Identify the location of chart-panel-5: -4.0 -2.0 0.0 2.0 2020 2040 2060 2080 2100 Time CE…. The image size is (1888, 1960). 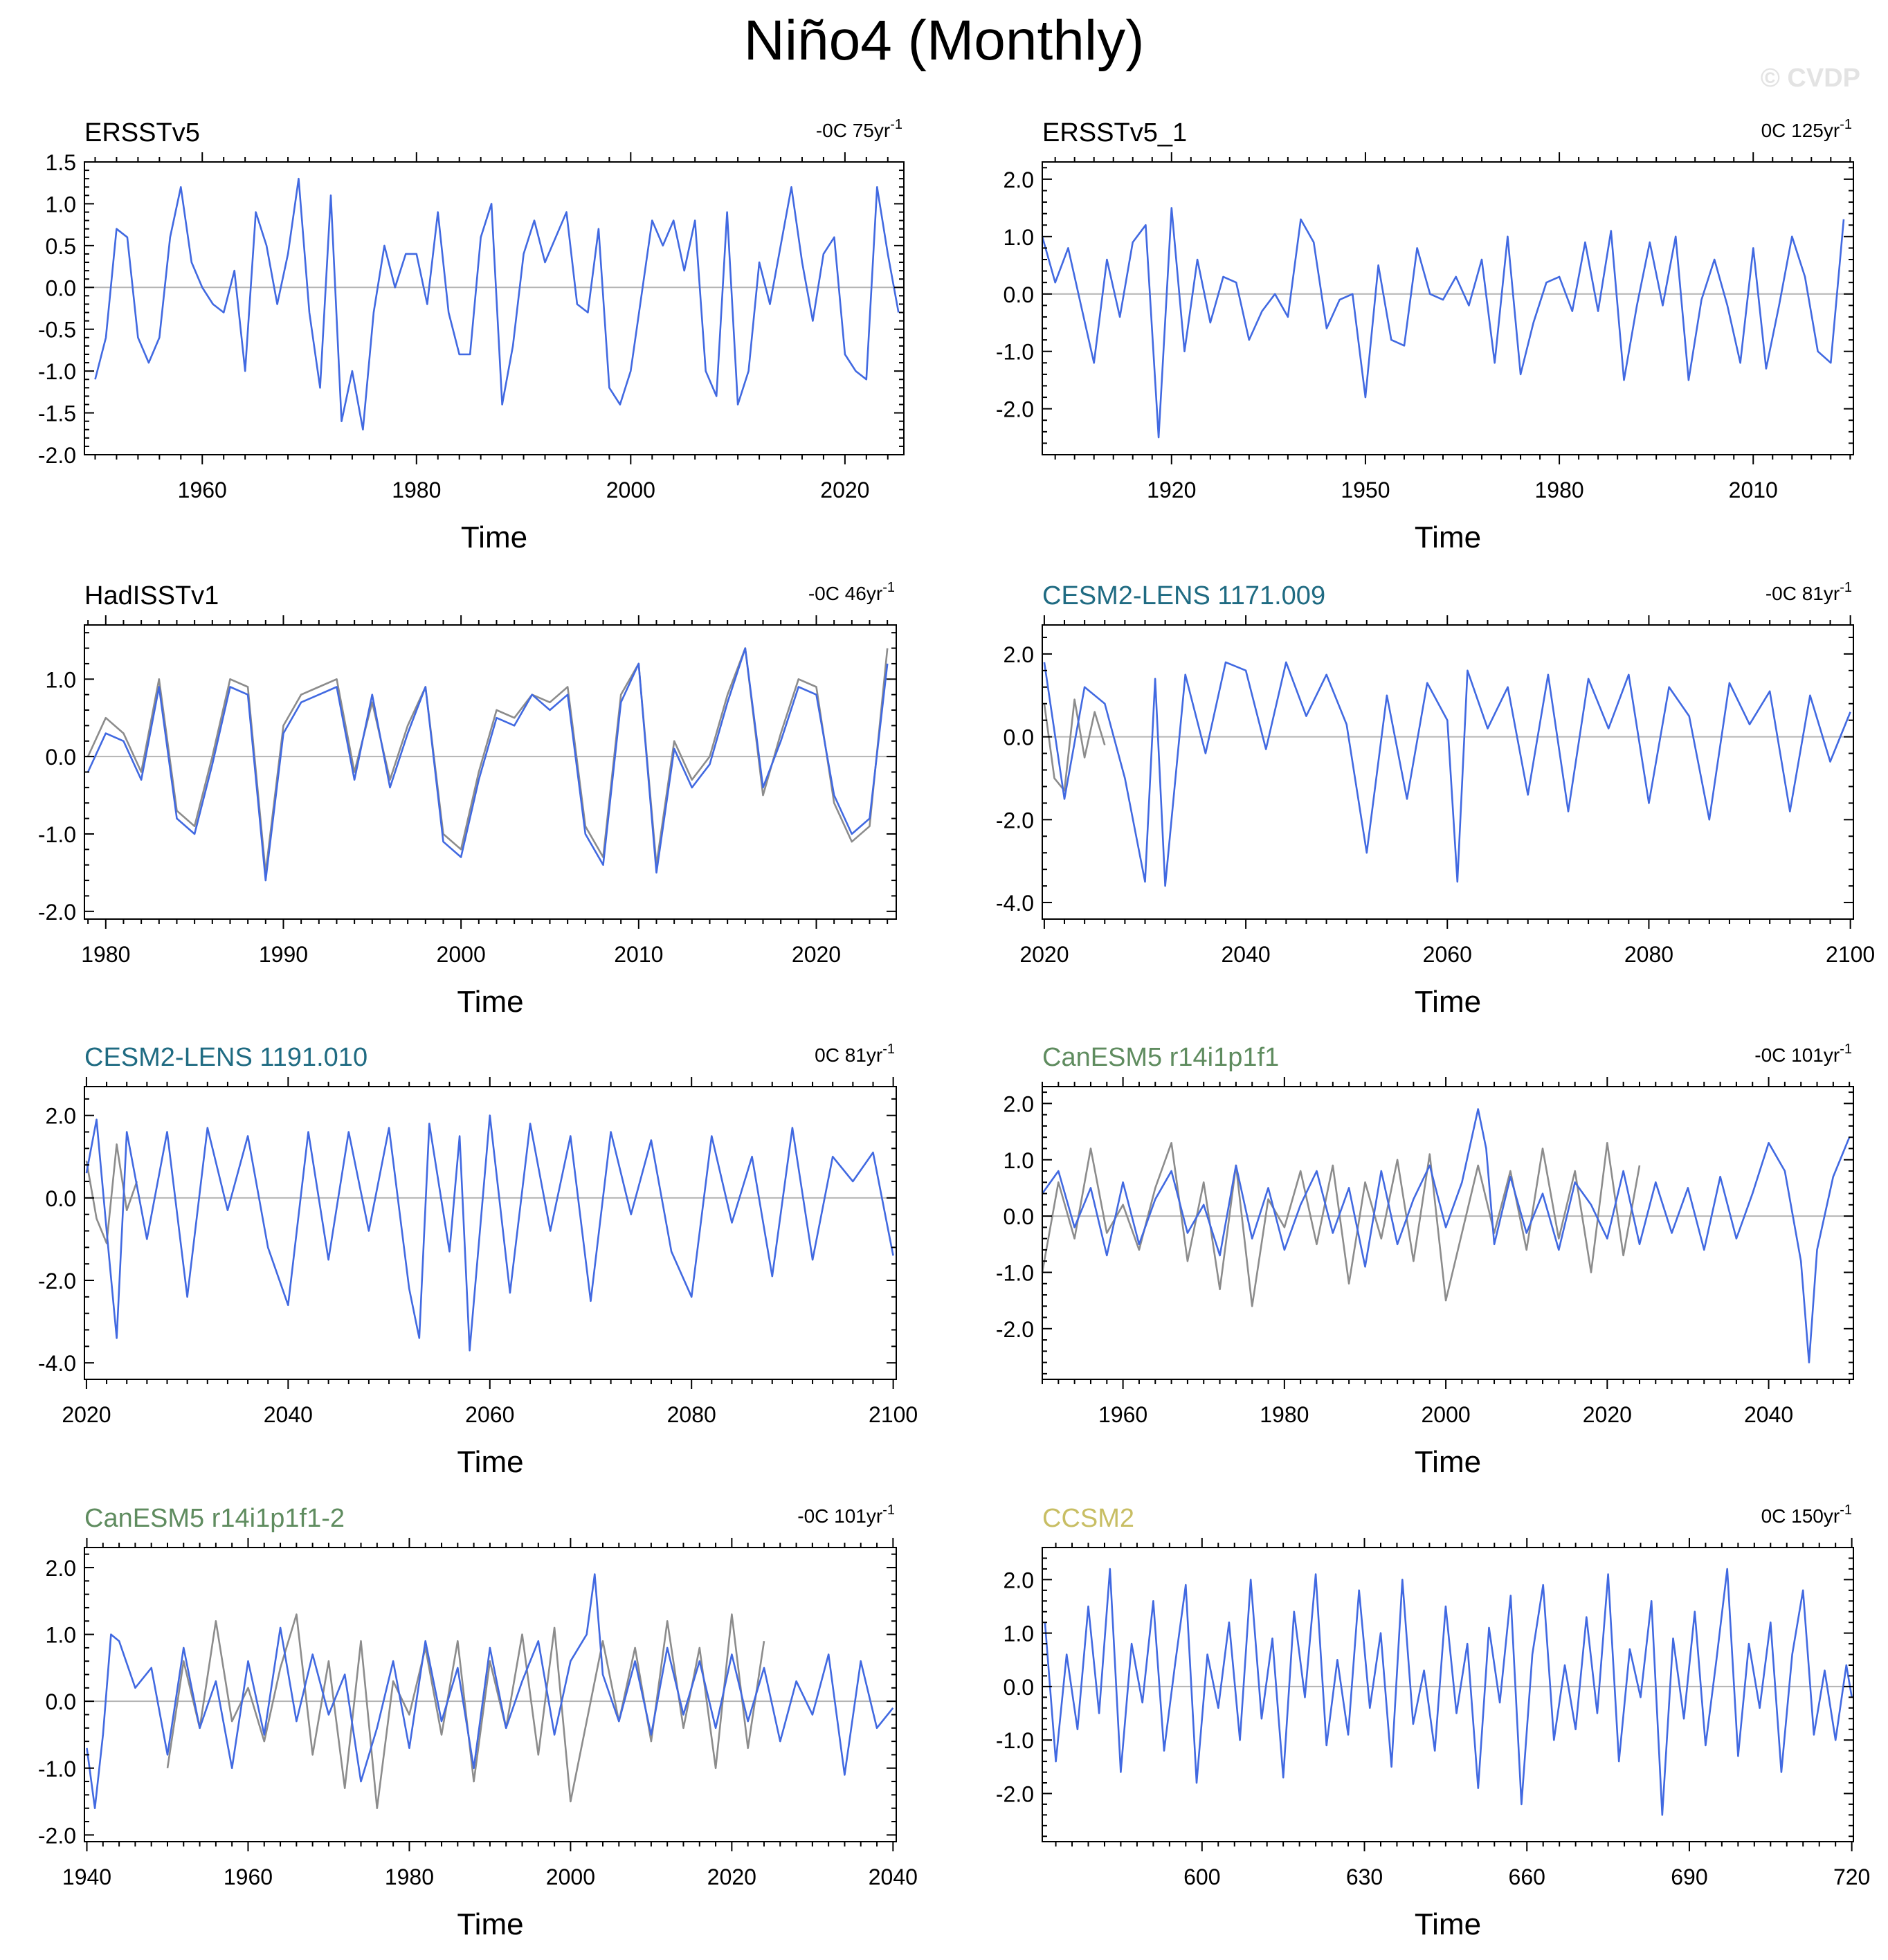
(478, 1260).